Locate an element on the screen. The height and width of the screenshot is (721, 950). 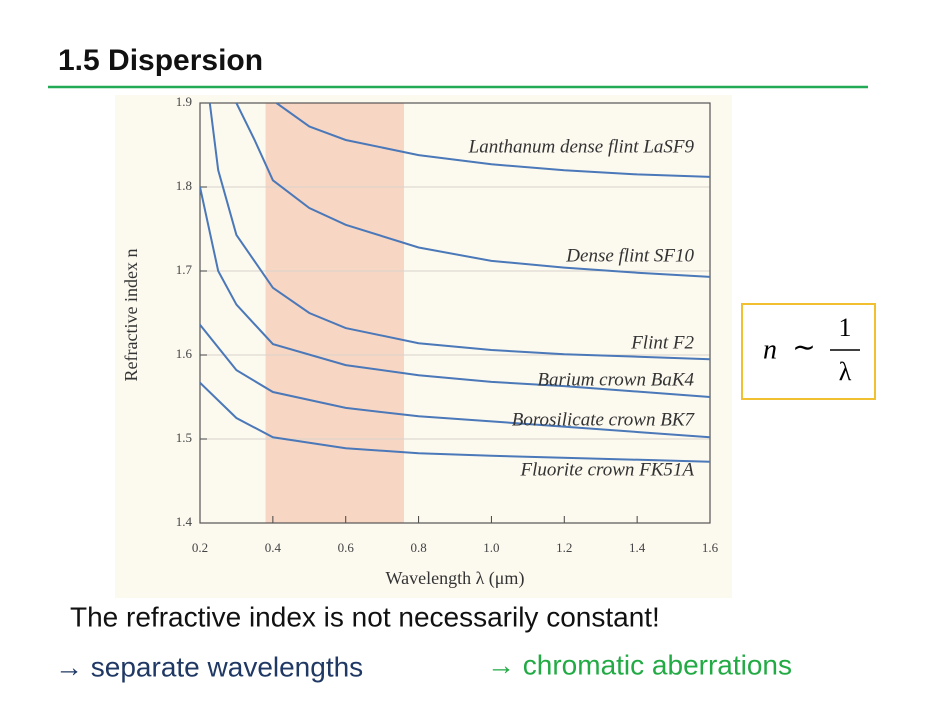
x-tick-label: 1.2 is located at coordinates (564, 547).